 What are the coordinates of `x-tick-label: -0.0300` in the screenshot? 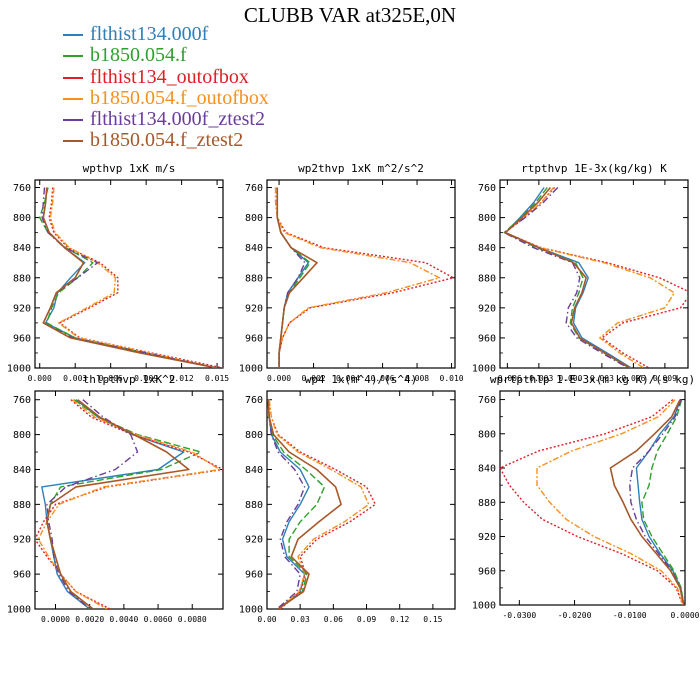 It's located at (519, 615).